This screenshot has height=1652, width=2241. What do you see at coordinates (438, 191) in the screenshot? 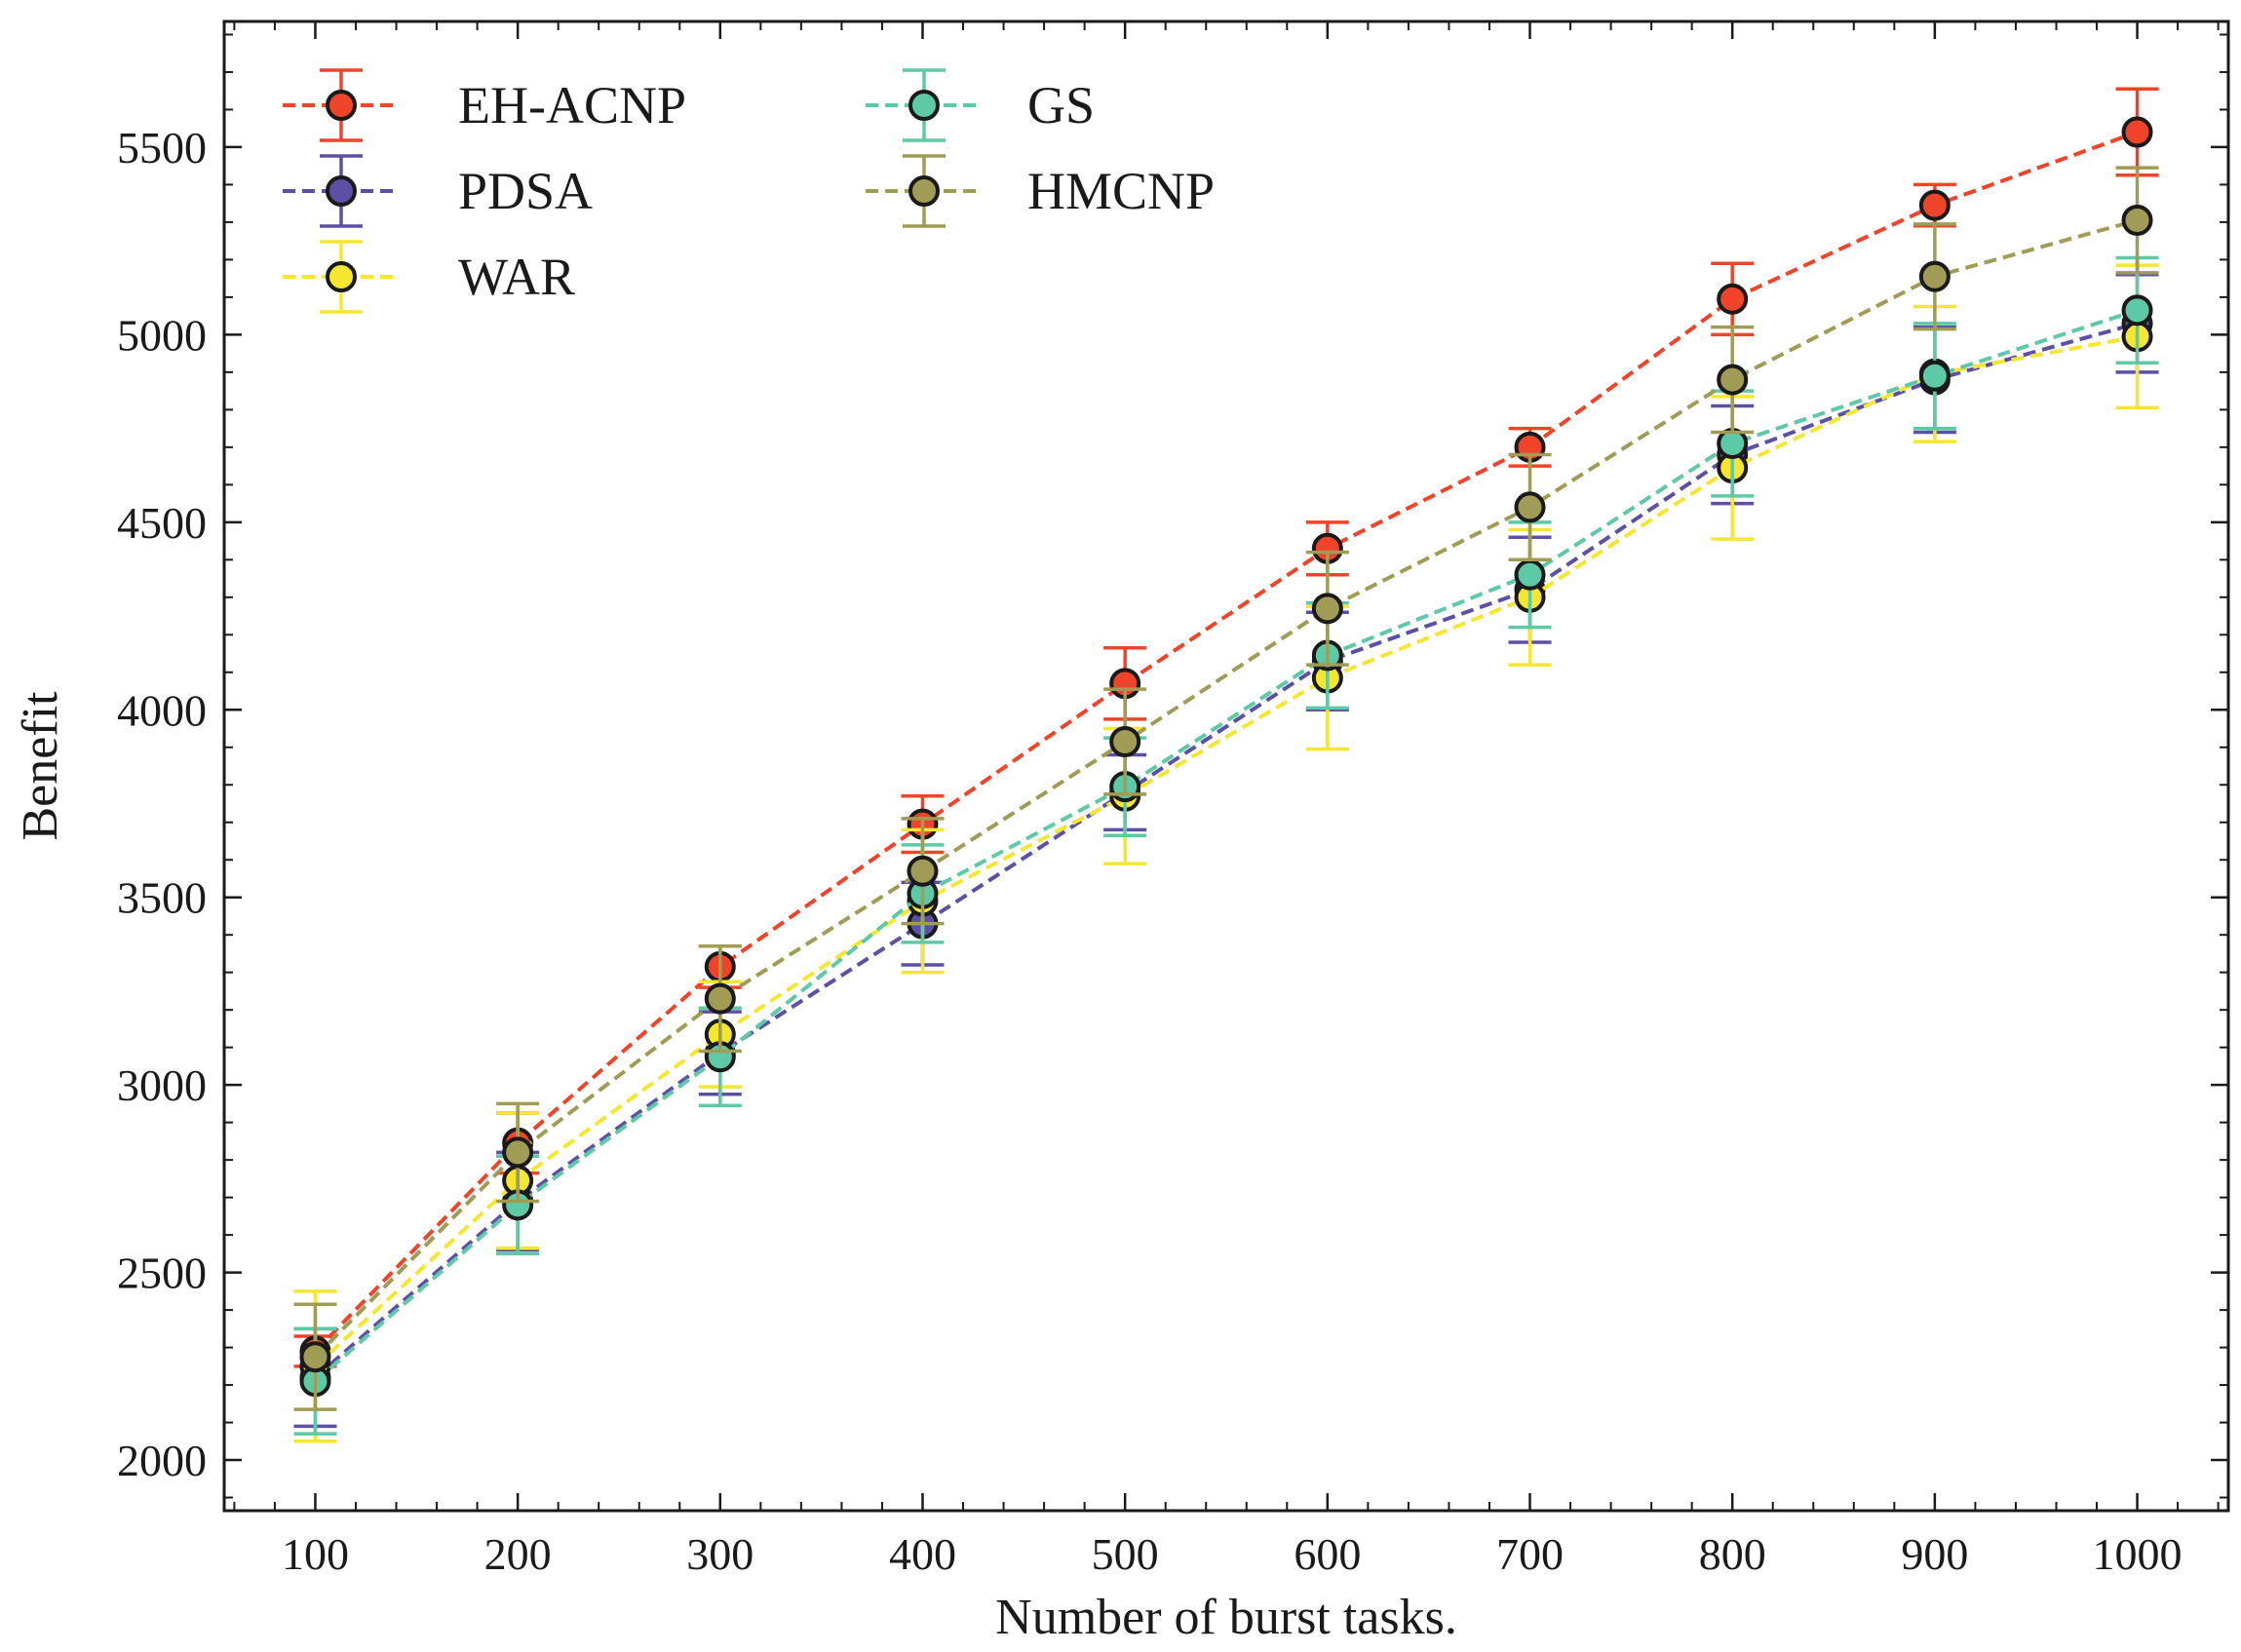
I see `legend-item-pdsa: PDSA` at bounding box center [438, 191].